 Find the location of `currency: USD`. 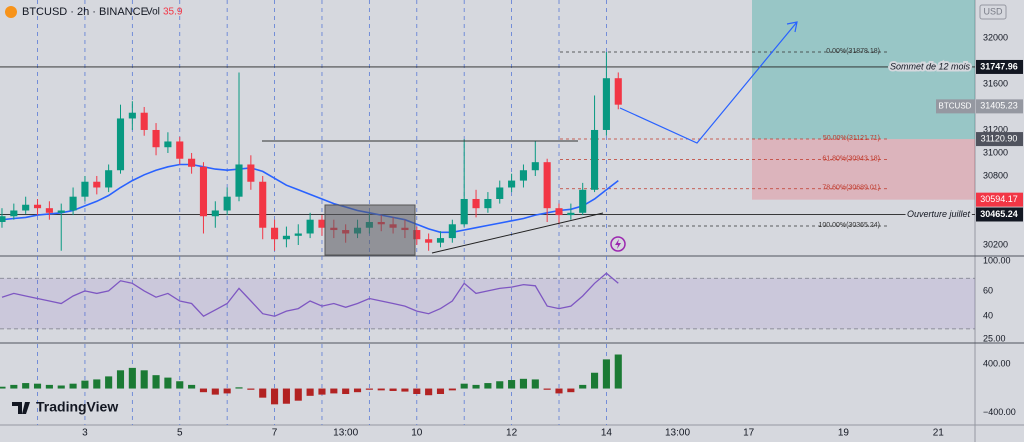

currency: USD is located at coordinates (993, 11).